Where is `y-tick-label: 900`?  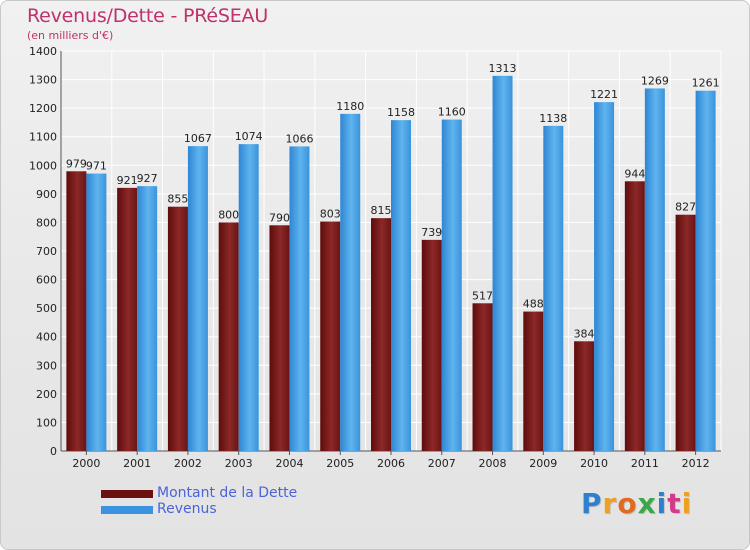 y-tick-label: 900 is located at coordinates (46, 194).